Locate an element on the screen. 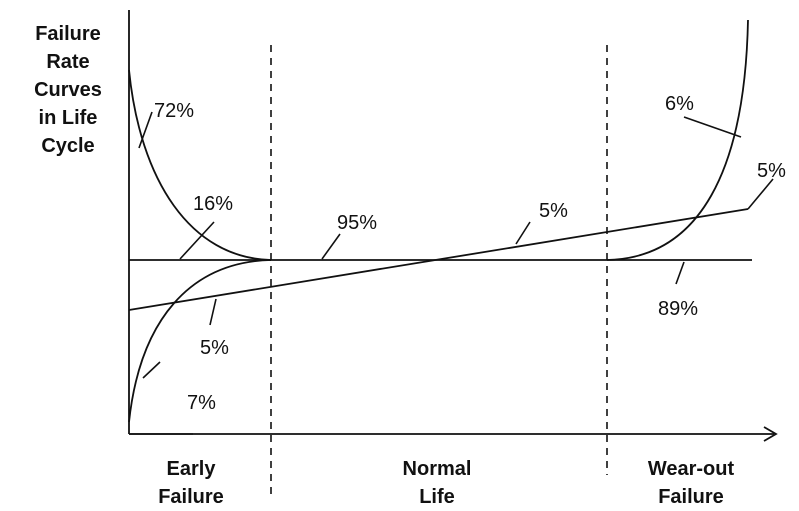  title-line-1: Failure is located at coordinates (68, 34).